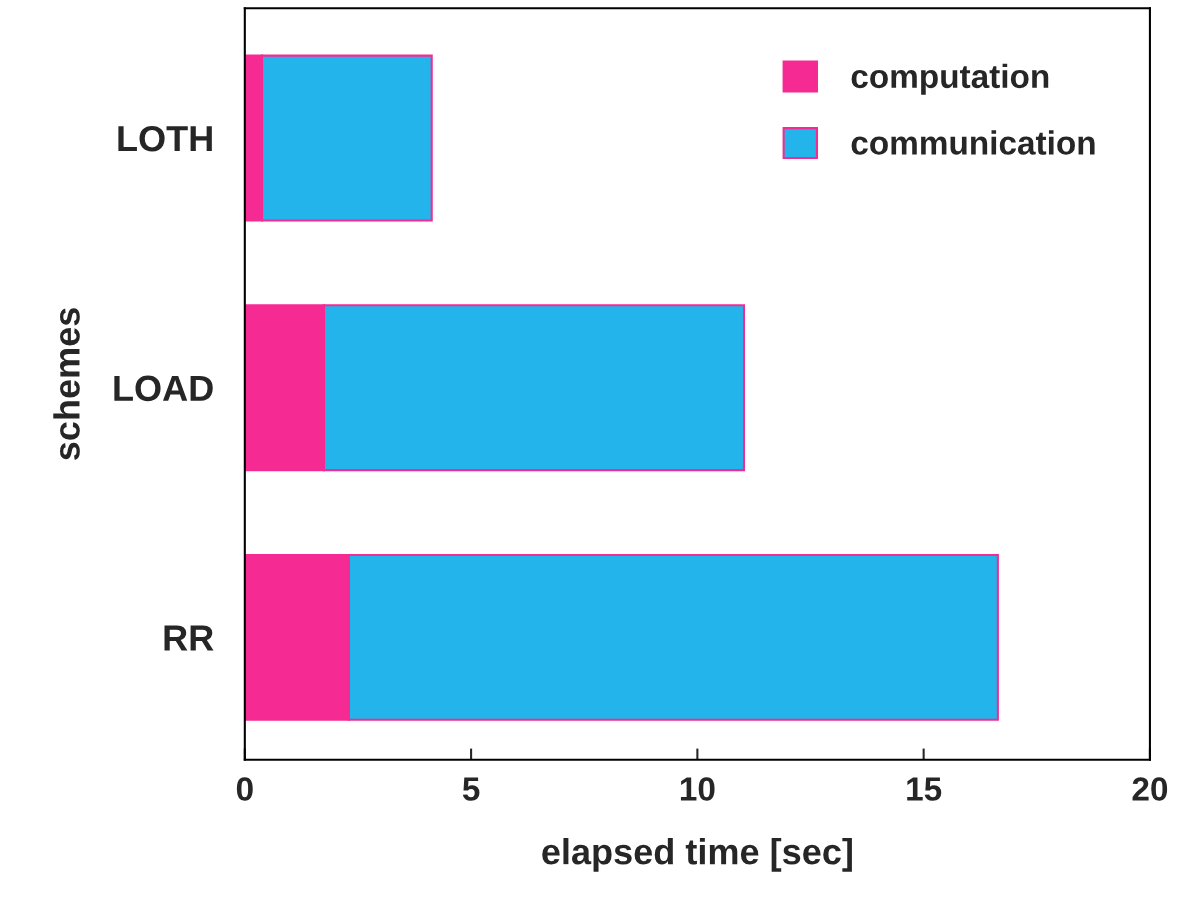  What do you see at coordinates (1150, 789) in the screenshot?
I see `x-tick-label: 20` at bounding box center [1150, 789].